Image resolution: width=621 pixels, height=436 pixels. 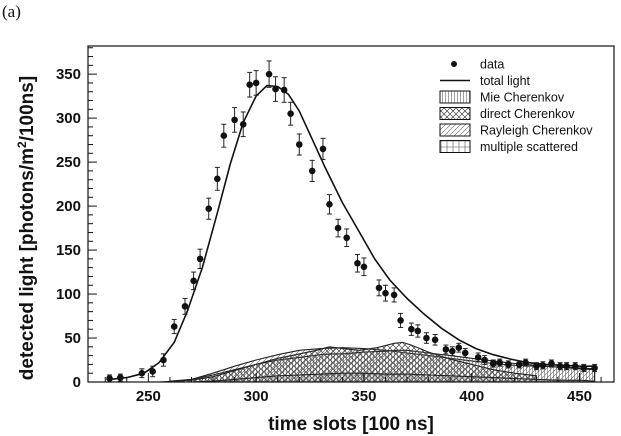 I want to click on legend-swatch-data, so click(x=454, y=64).